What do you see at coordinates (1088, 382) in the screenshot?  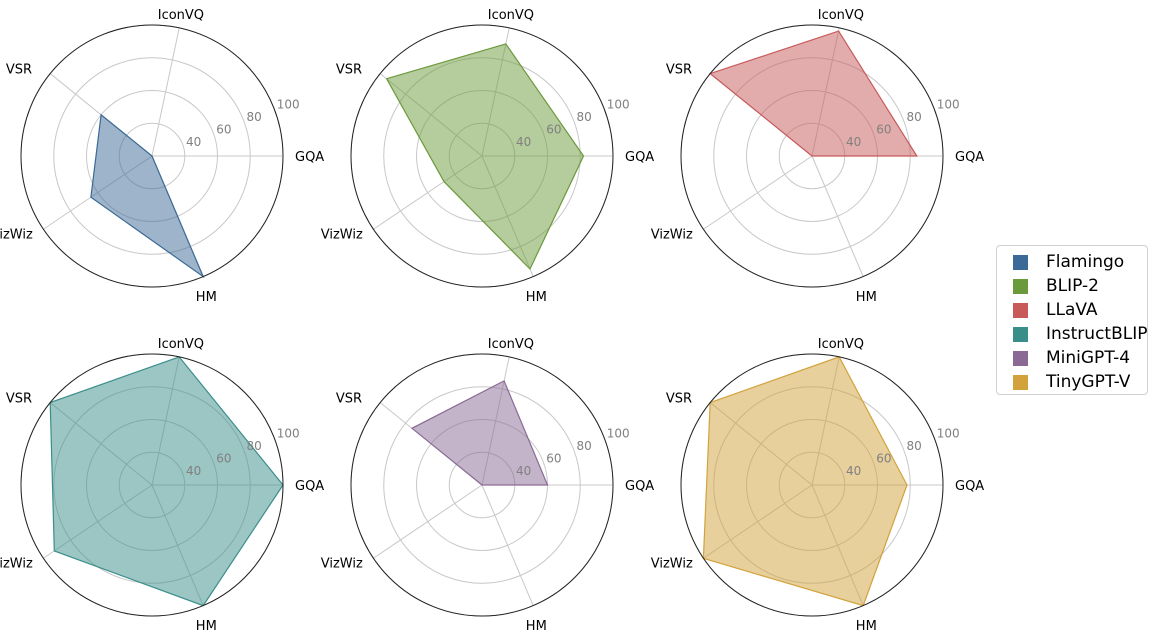 I see `legend-label: TinyGPT-V` at bounding box center [1088, 382].